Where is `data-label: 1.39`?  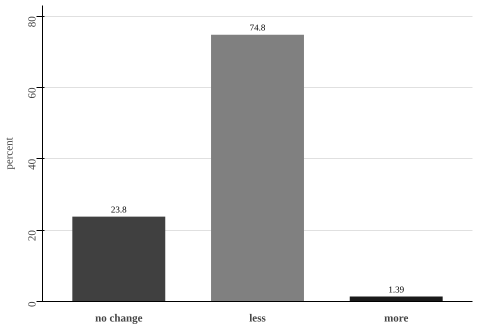
data-label: 1.39 is located at coordinates (396, 289).